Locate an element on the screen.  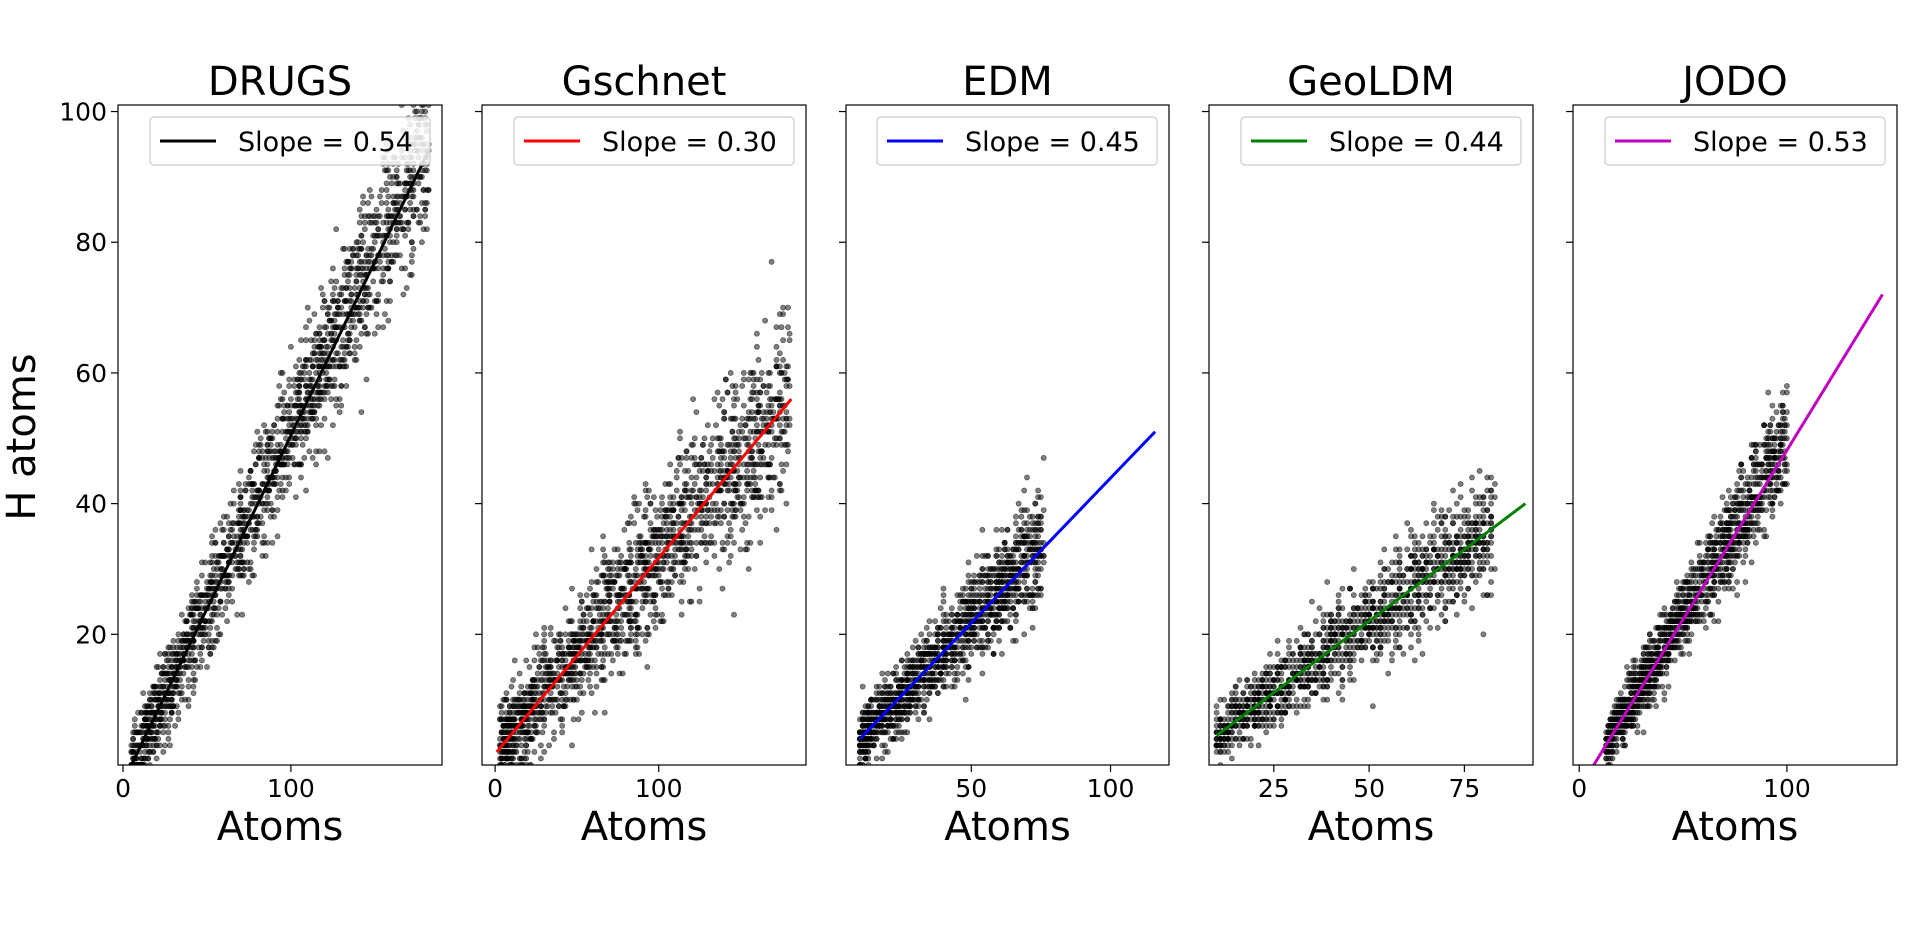
fit-line is located at coordinates (280, 457).